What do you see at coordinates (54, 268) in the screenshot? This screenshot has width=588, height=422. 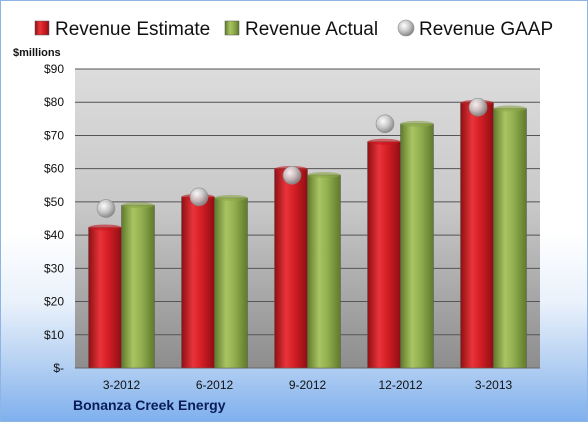 I see `y-tick-label: $30` at bounding box center [54, 268].